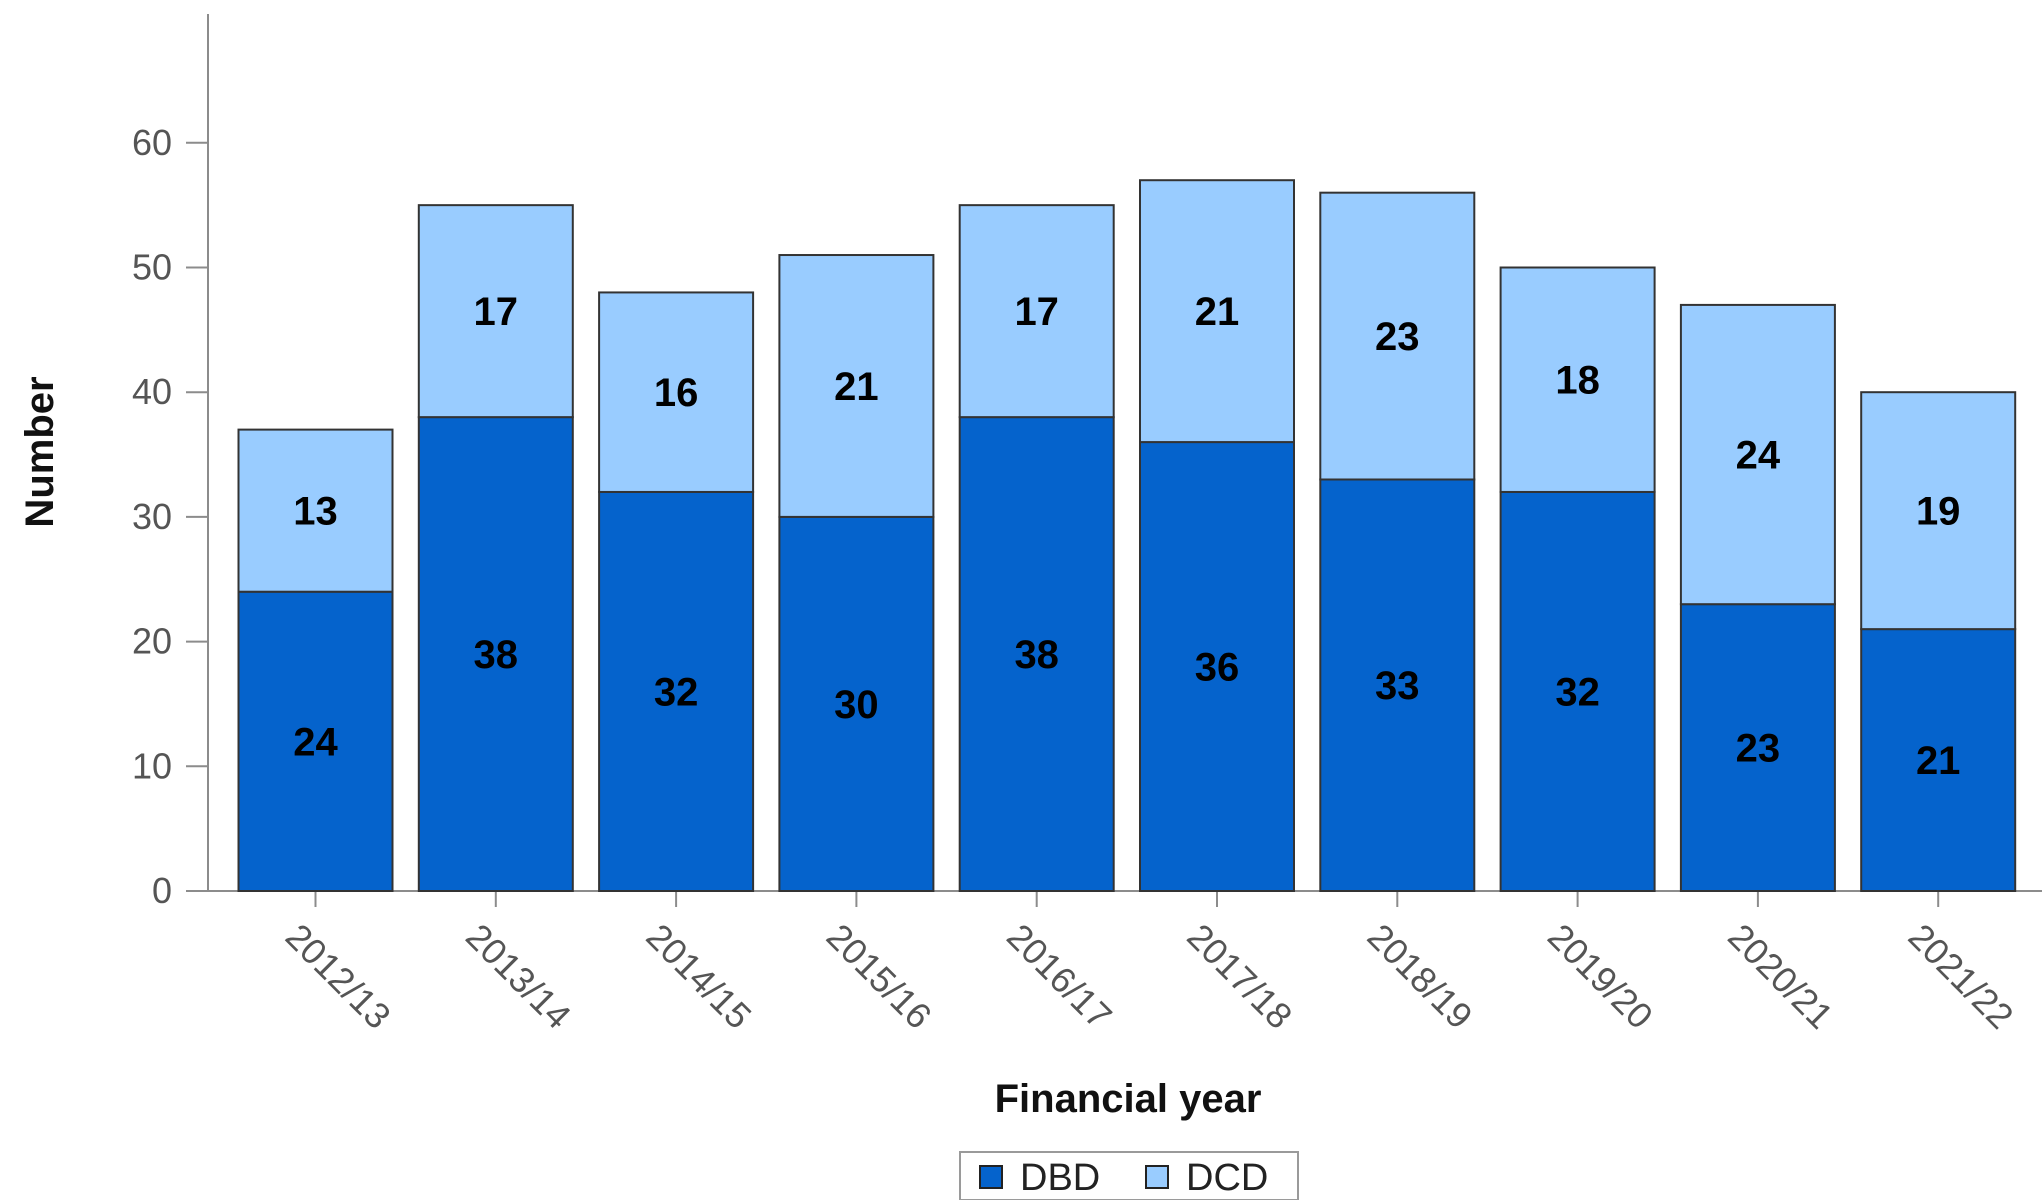 This screenshot has width=2042, height=1200. Describe the element at coordinates (698, 976) in the screenshot. I see `x-tick-label: 2014/15` at that location.